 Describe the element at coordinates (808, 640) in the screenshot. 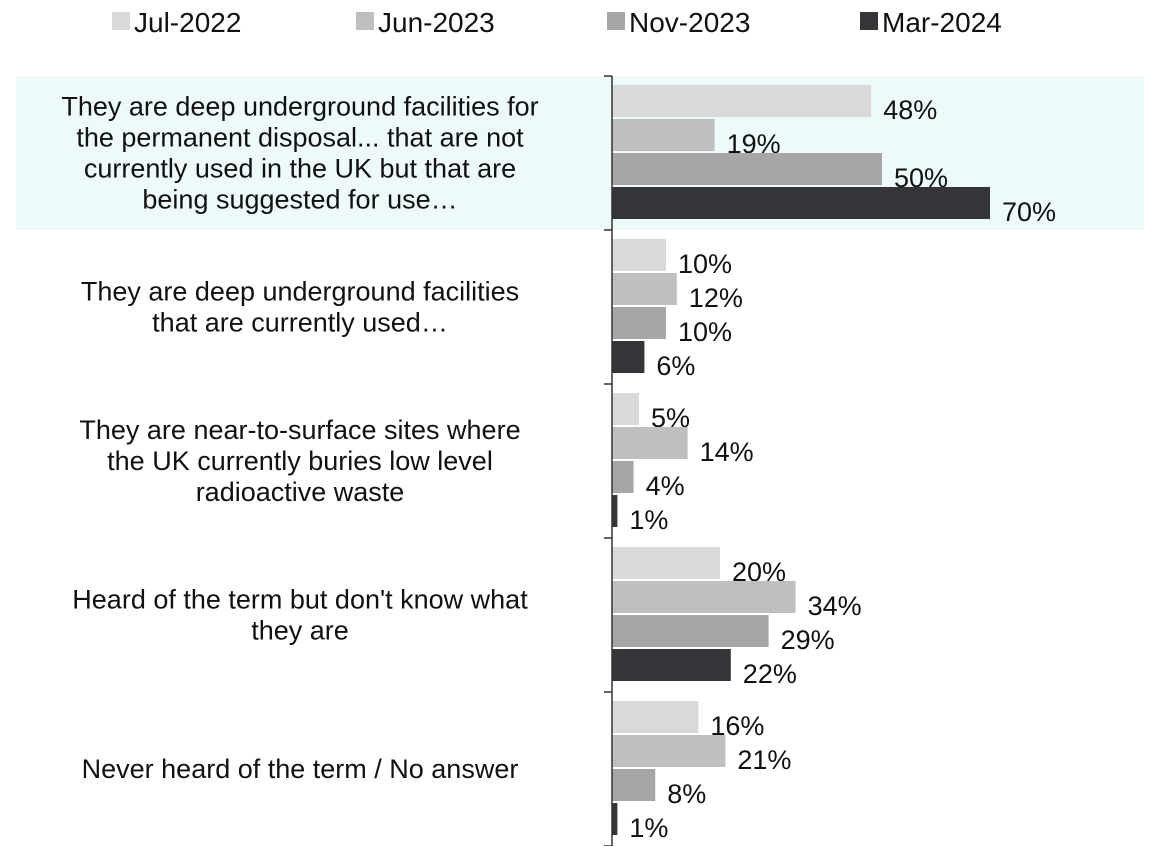

I see `value-label: 29%` at that location.